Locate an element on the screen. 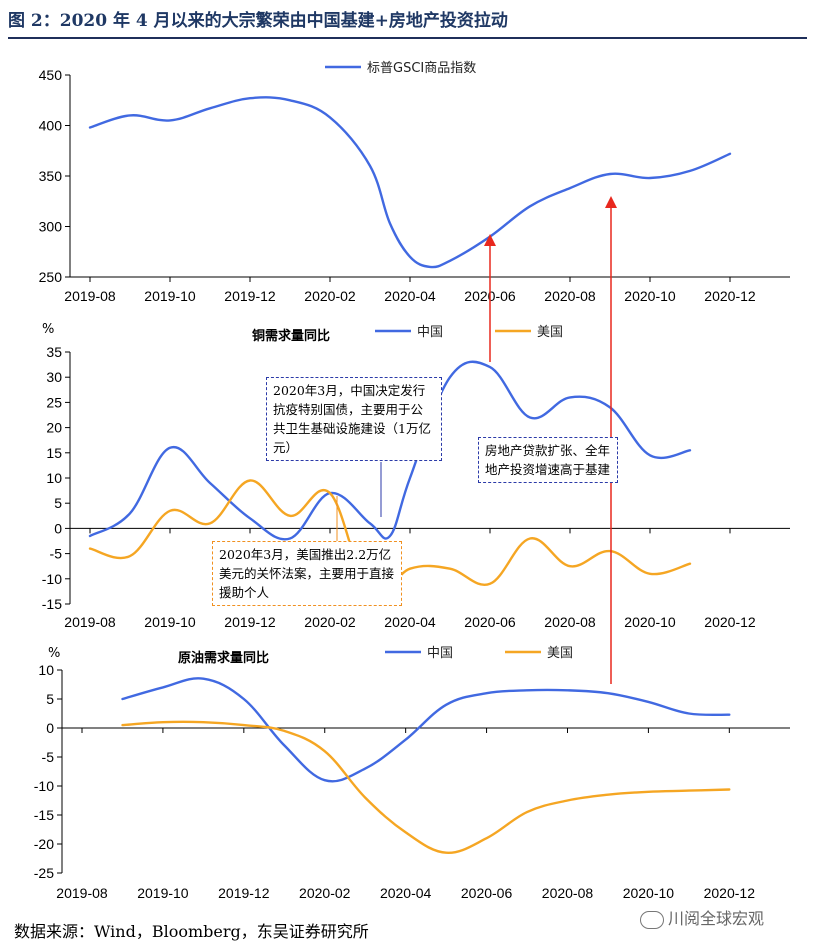  y-tick-label: 300 is located at coordinates (51, 227).